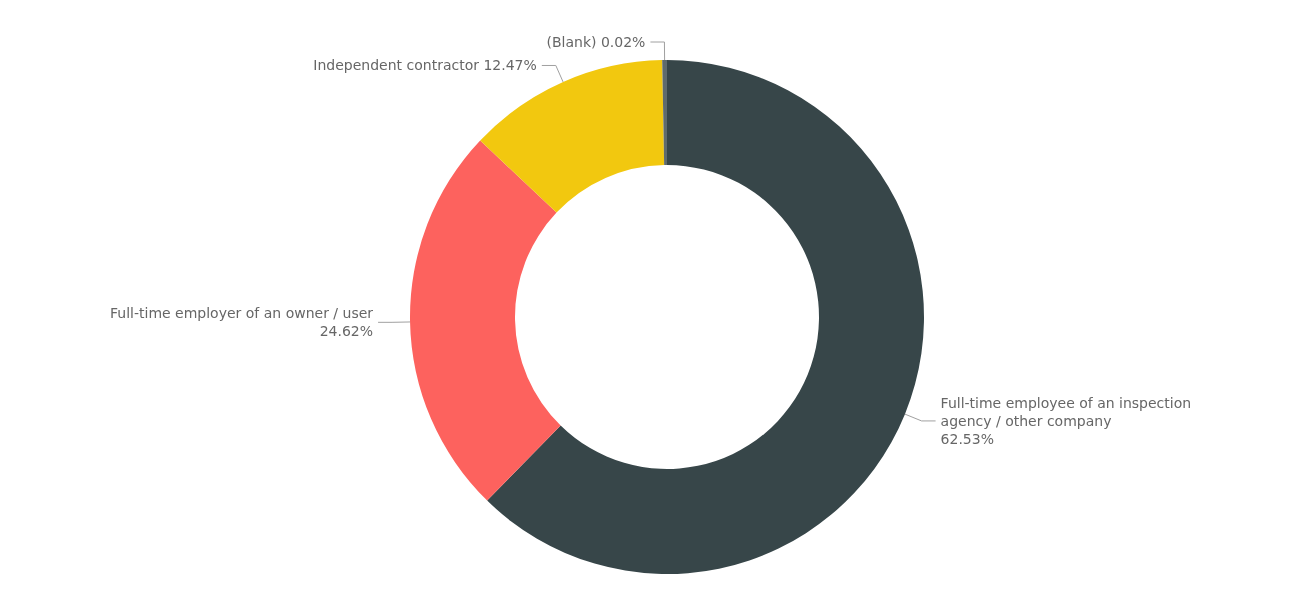  Describe the element at coordinates (596, 42) in the screenshot. I see `slice-label: (Blank) 0.02%` at that location.